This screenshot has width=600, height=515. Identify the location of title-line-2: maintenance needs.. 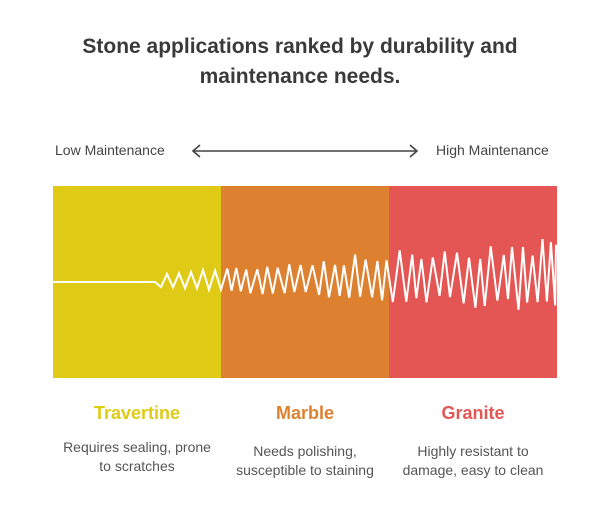
(300, 76).